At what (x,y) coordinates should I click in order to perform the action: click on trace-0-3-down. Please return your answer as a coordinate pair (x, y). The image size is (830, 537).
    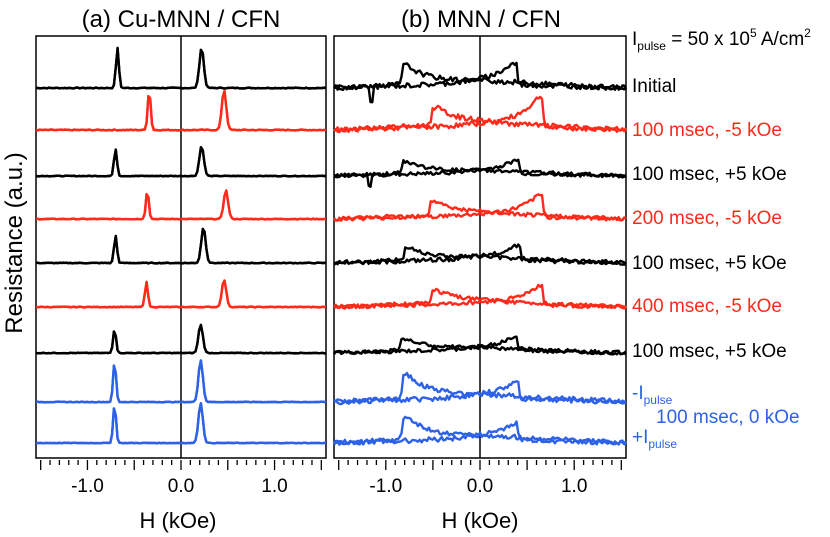
    Looking at the image, I should click on (181, 205).